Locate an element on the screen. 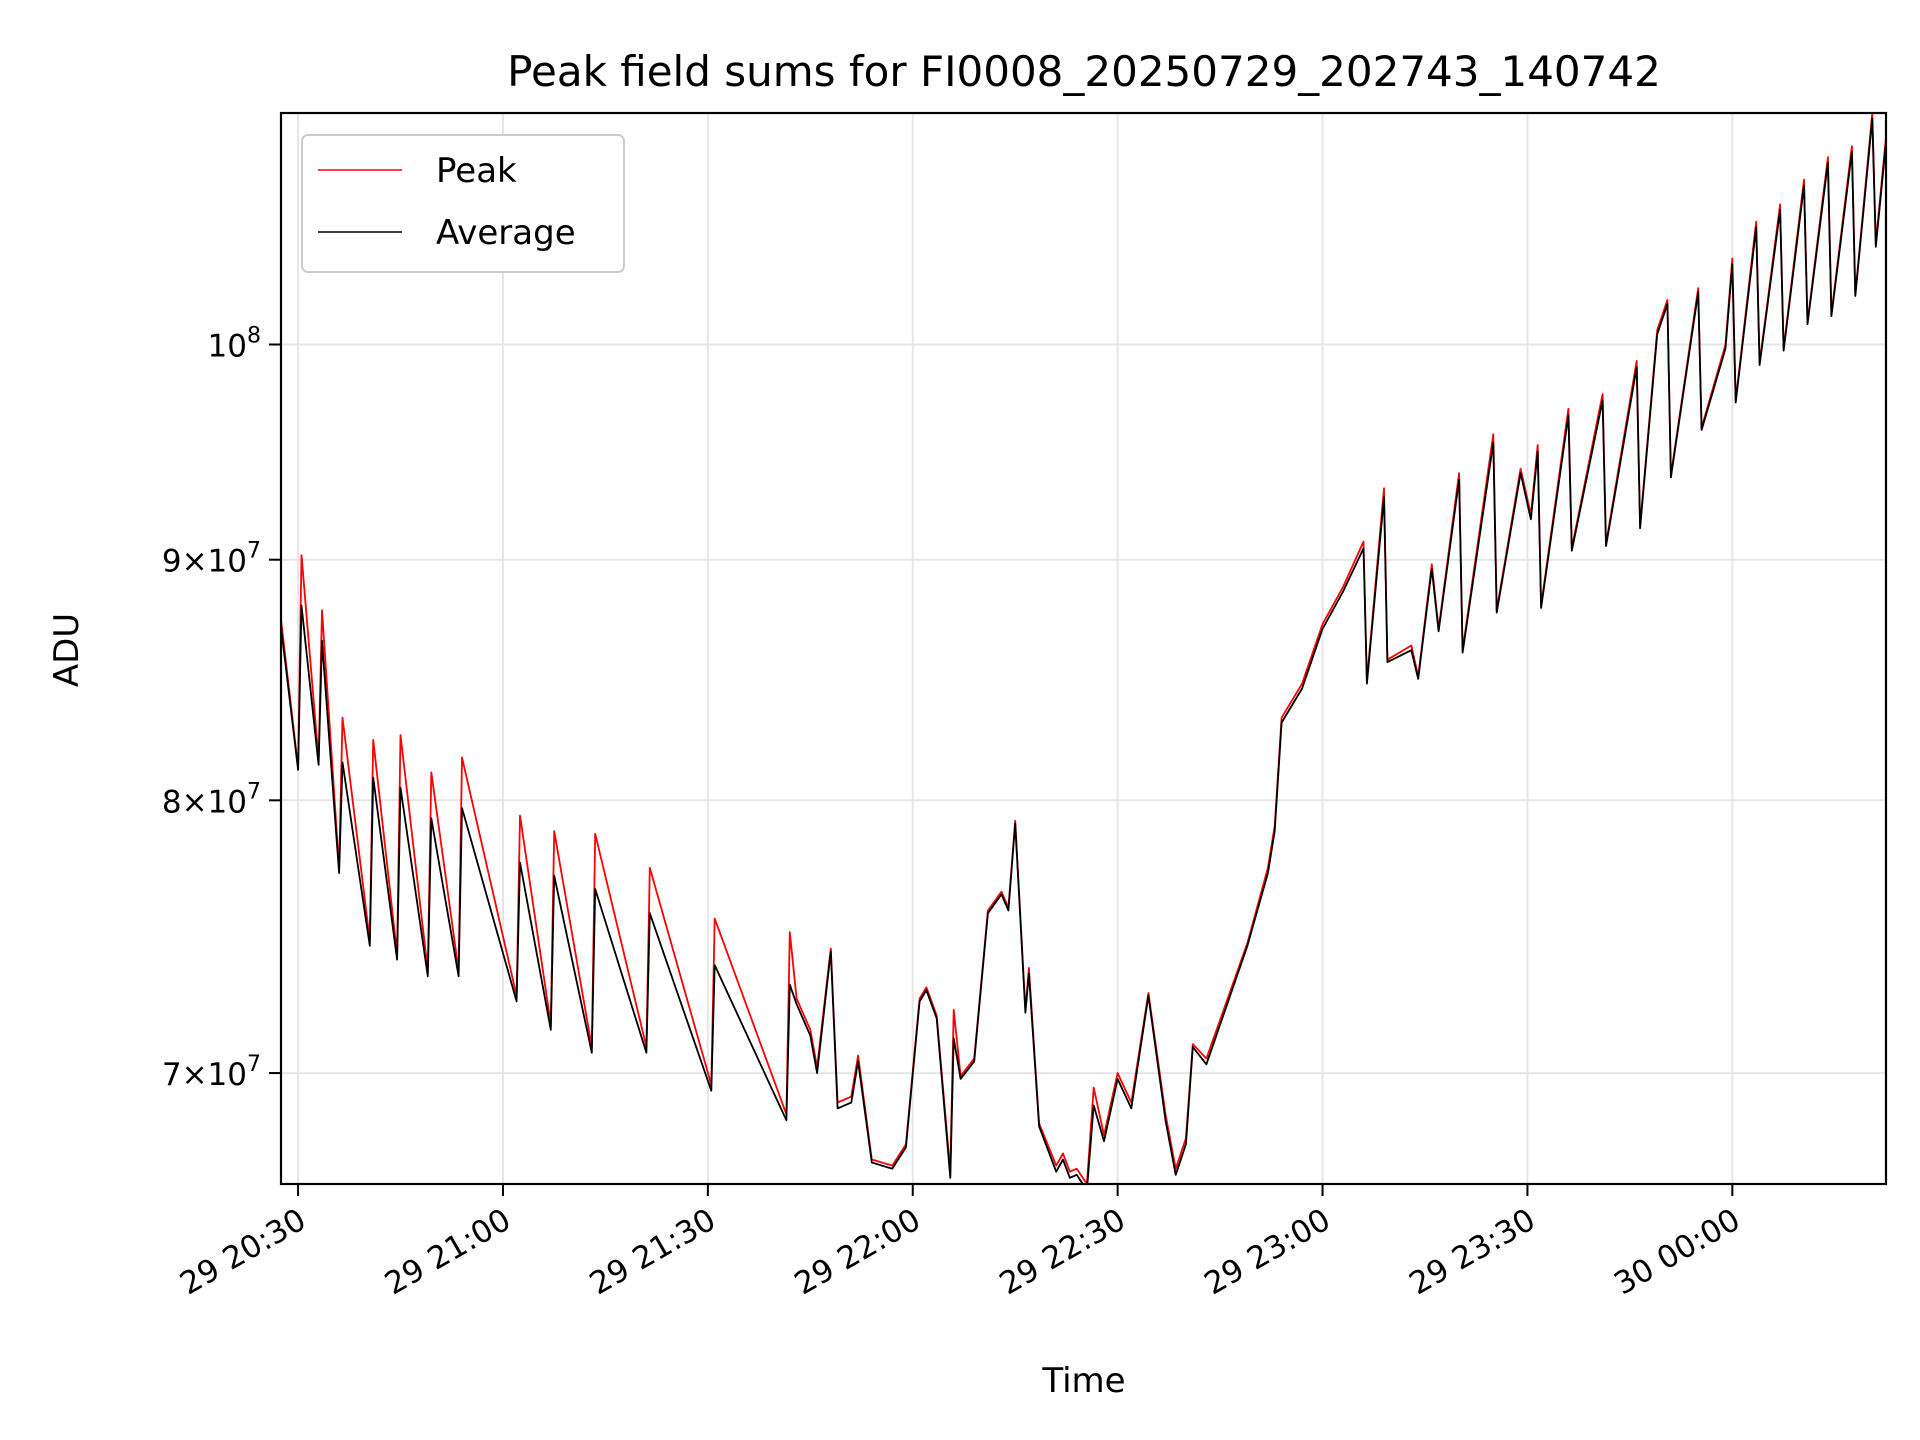 Image resolution: width=1920 pixels, height=1440 pixels. x-tick-label: 29 23:30 is located at coordinates (1472, 1252).